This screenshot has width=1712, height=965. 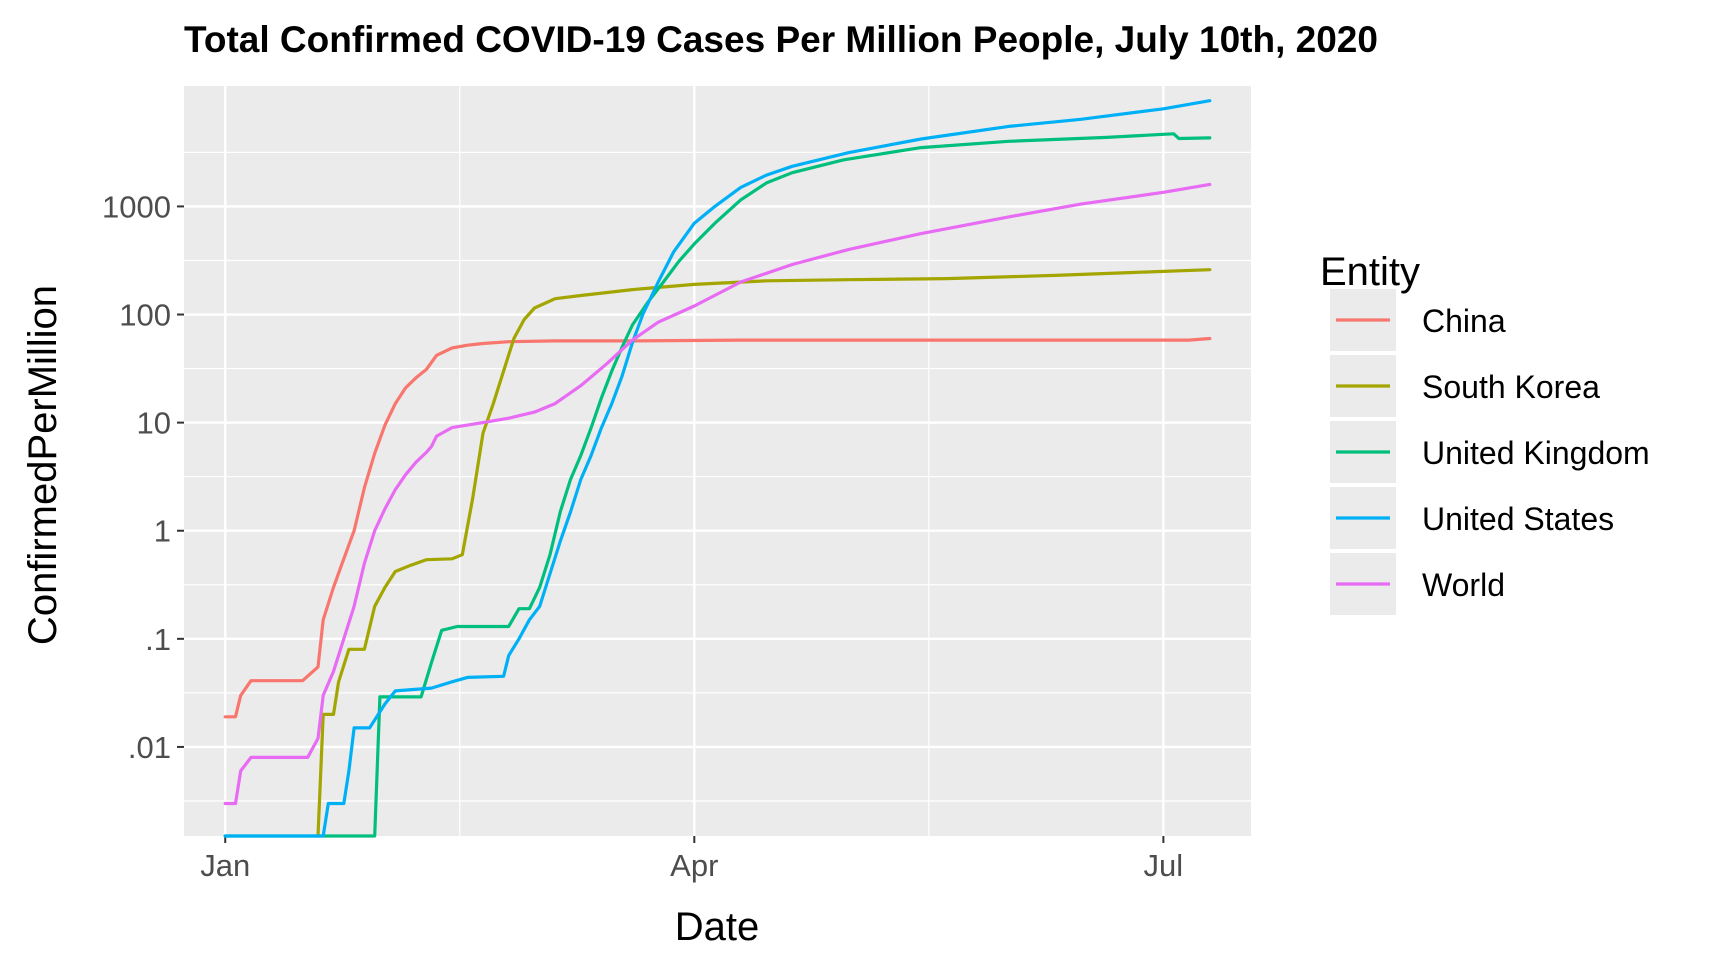 What do you see at coordinates (158, 639) in the screenshot?
I see `y-tick-label: .1` at bounding box center [158, 639].